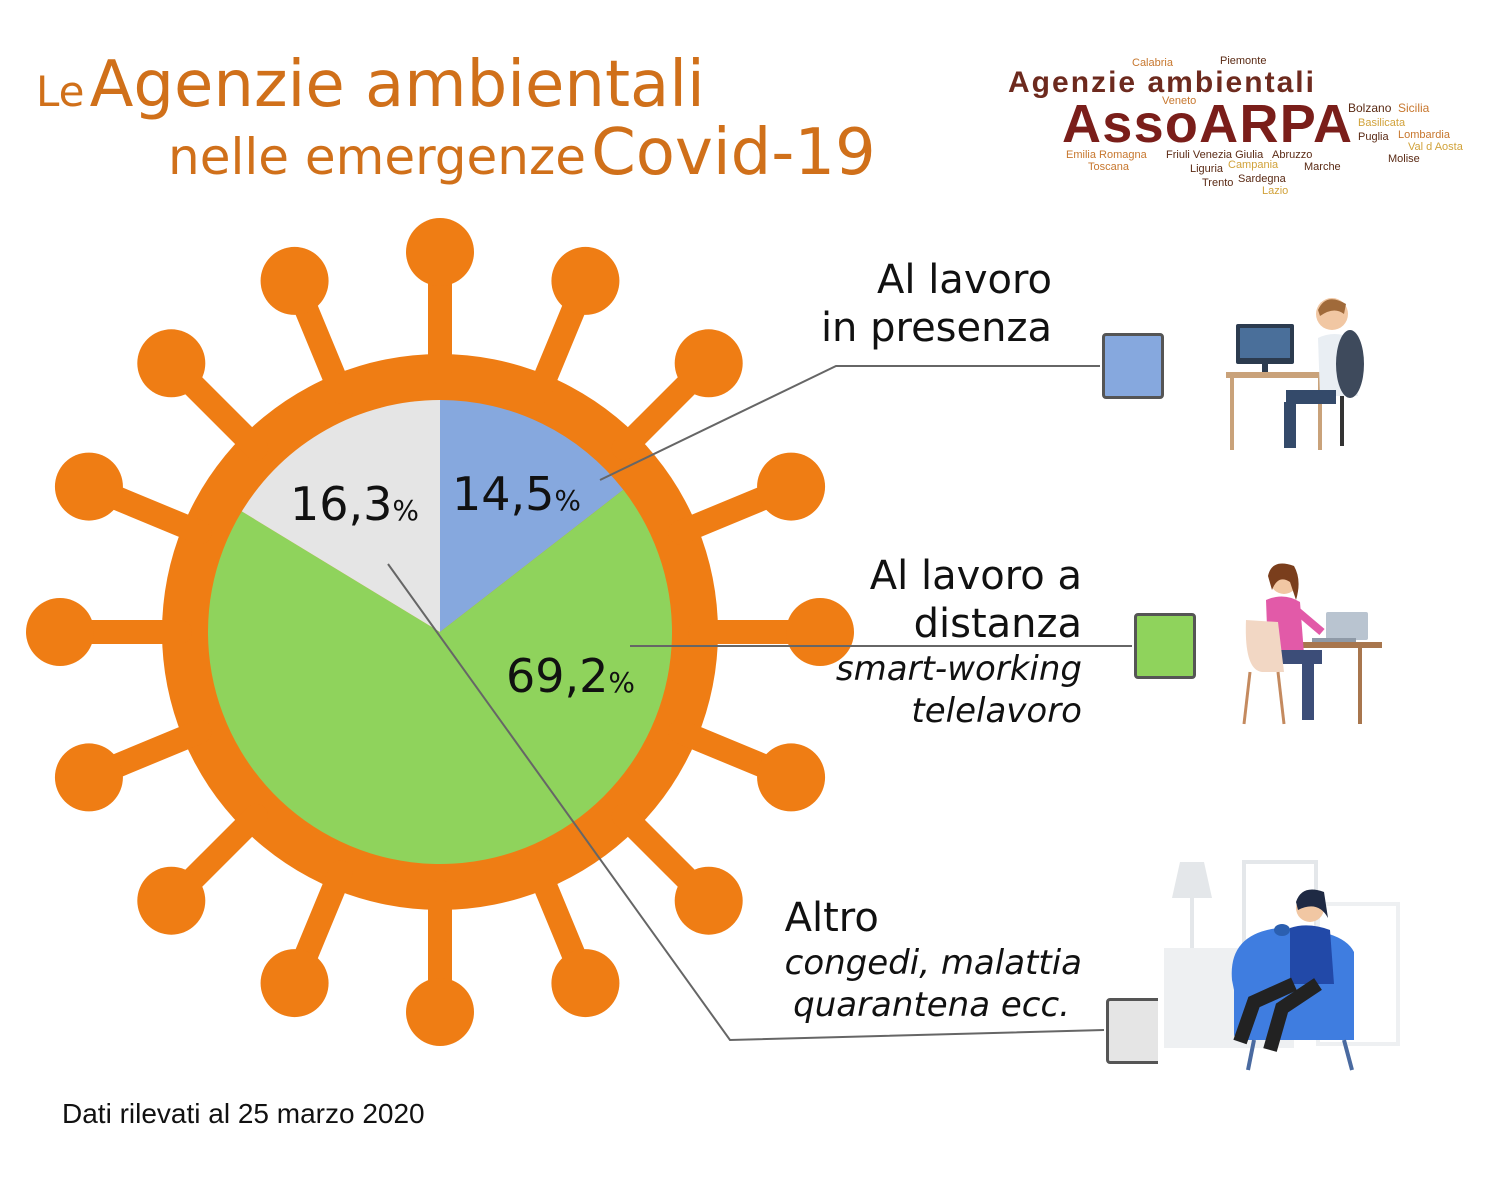  I want to click on logo-region: Trento, so click(1217, 183).